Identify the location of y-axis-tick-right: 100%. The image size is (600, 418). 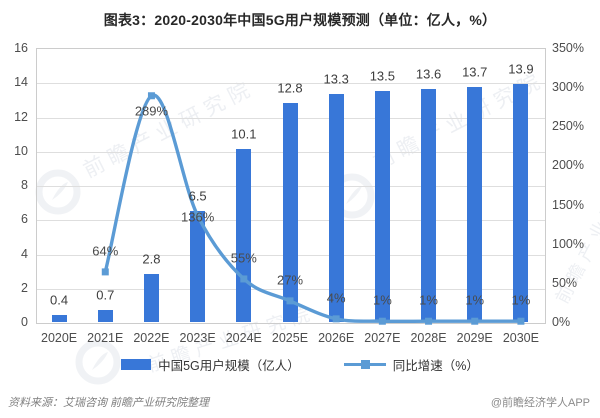
(568, 243).